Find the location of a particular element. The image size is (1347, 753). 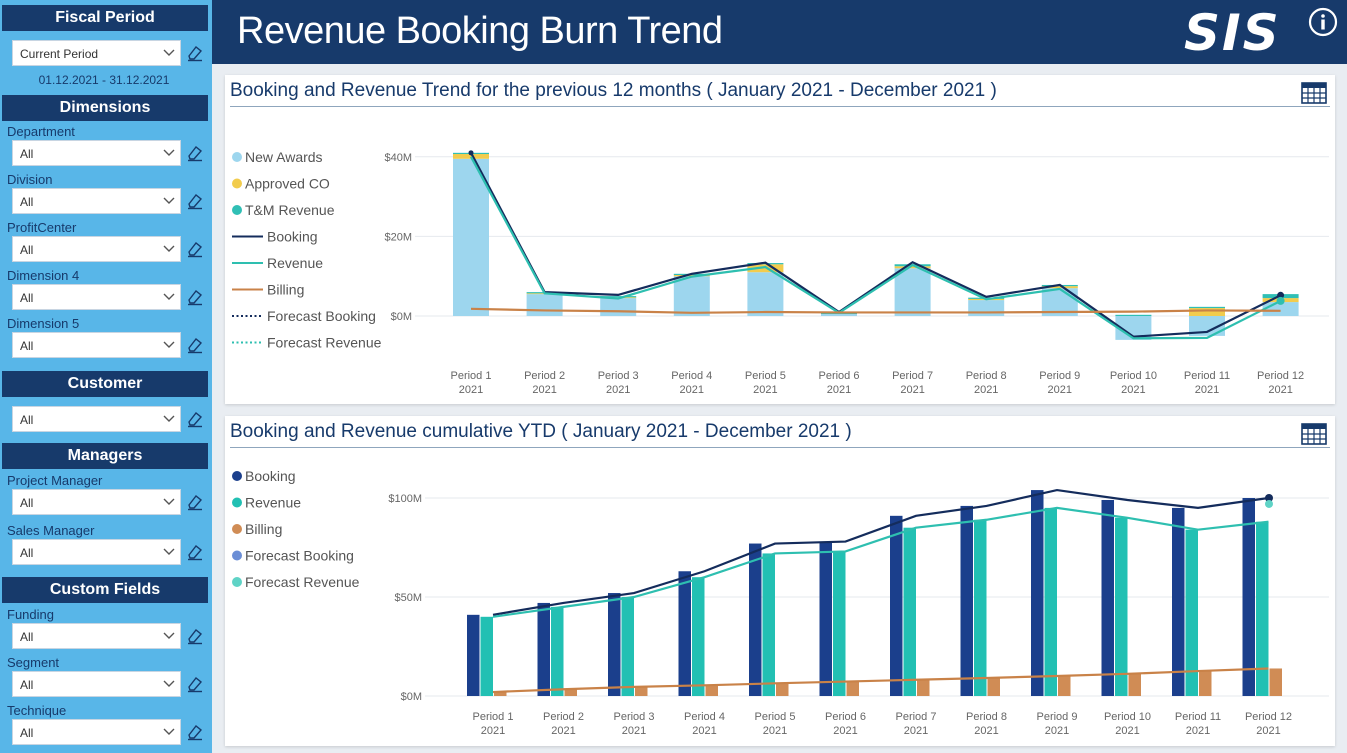

customer-heading: Customer is located at coordinates (105, 384).